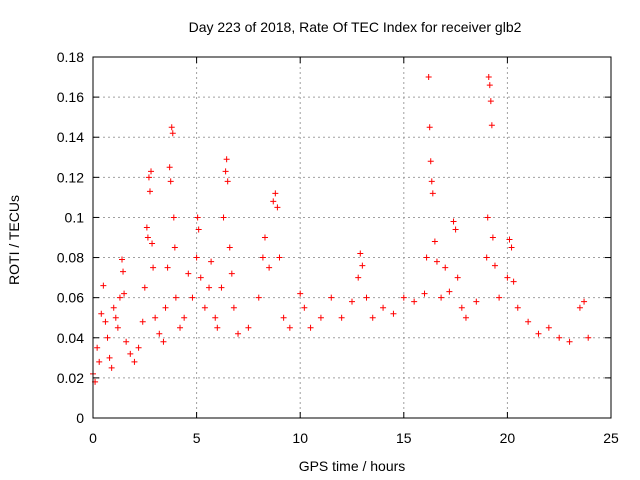  What do you see at coordinates (75, 217) in the screenshot?
I see `y-tick-label: 0.1` at bounding box center [75, 217].